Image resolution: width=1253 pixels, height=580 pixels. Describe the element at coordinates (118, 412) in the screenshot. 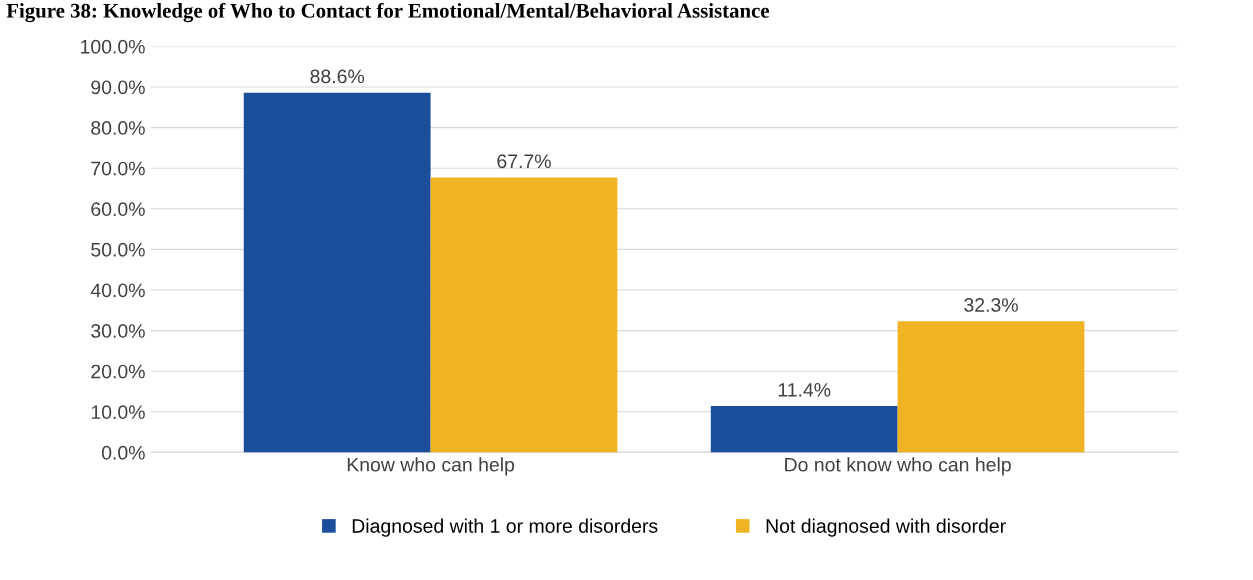

I see `y-tick-label: 10.0%` at that location.